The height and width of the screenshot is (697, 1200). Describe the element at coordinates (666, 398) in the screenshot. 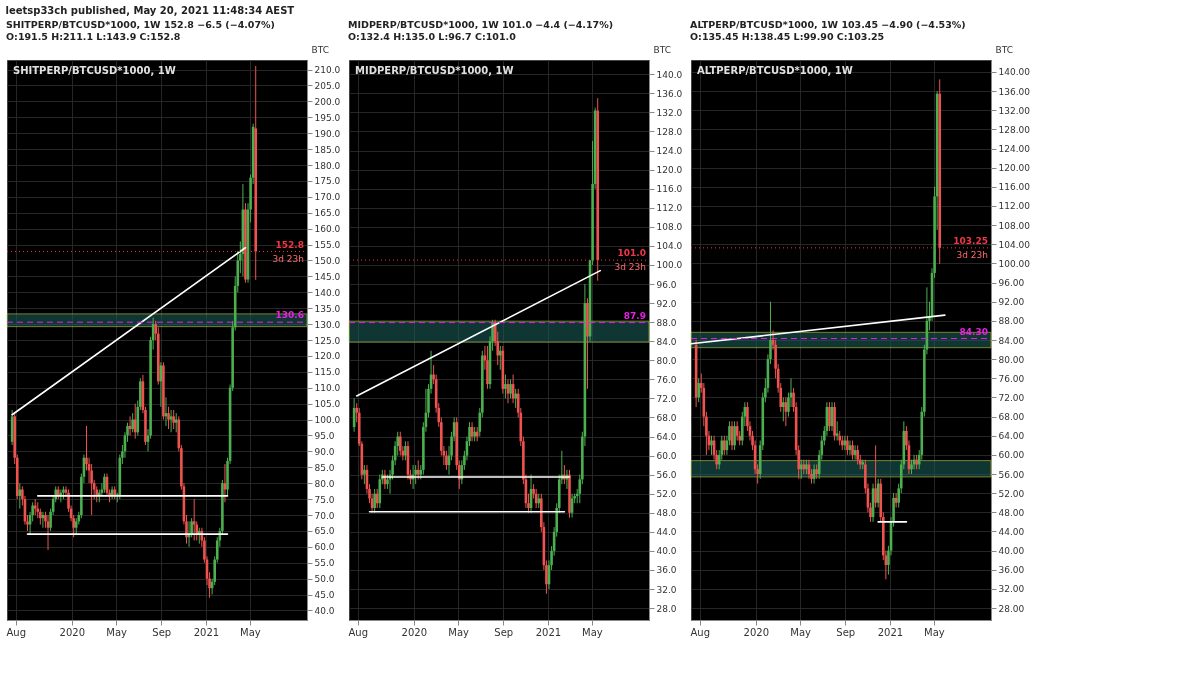

I see `y-tick-label: 72.0` at that location.